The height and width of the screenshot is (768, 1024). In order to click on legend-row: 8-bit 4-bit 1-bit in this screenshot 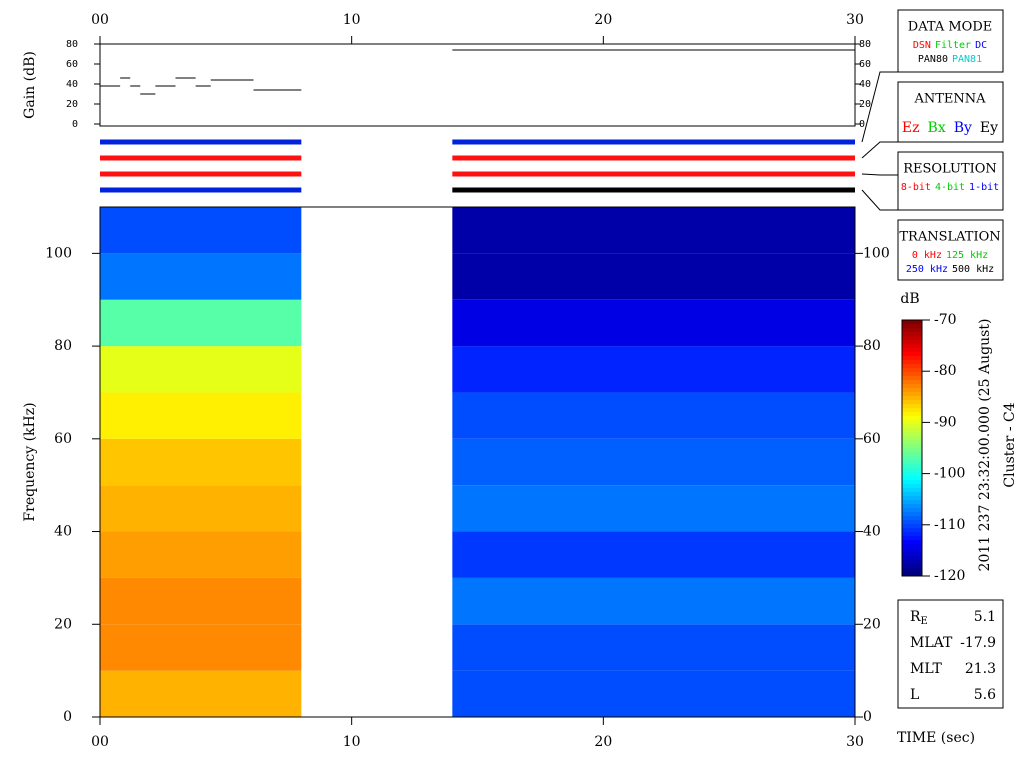, I will do `click(950, 187)`.